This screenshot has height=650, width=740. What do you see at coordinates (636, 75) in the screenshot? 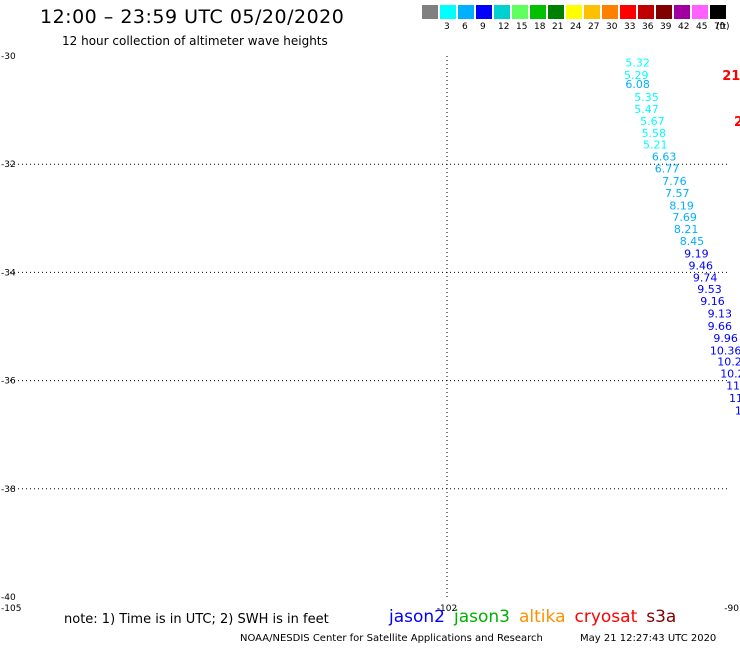
I see `wave-height-value: 5.29` at bounding box center [636, 75].